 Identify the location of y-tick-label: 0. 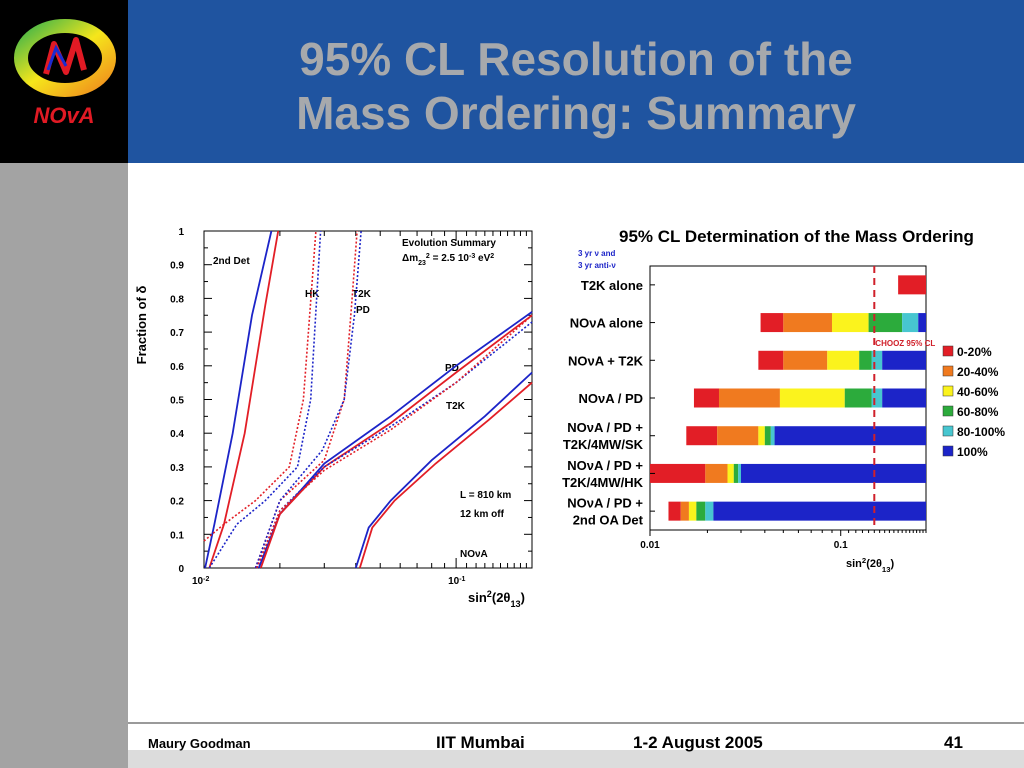
(181, 569).